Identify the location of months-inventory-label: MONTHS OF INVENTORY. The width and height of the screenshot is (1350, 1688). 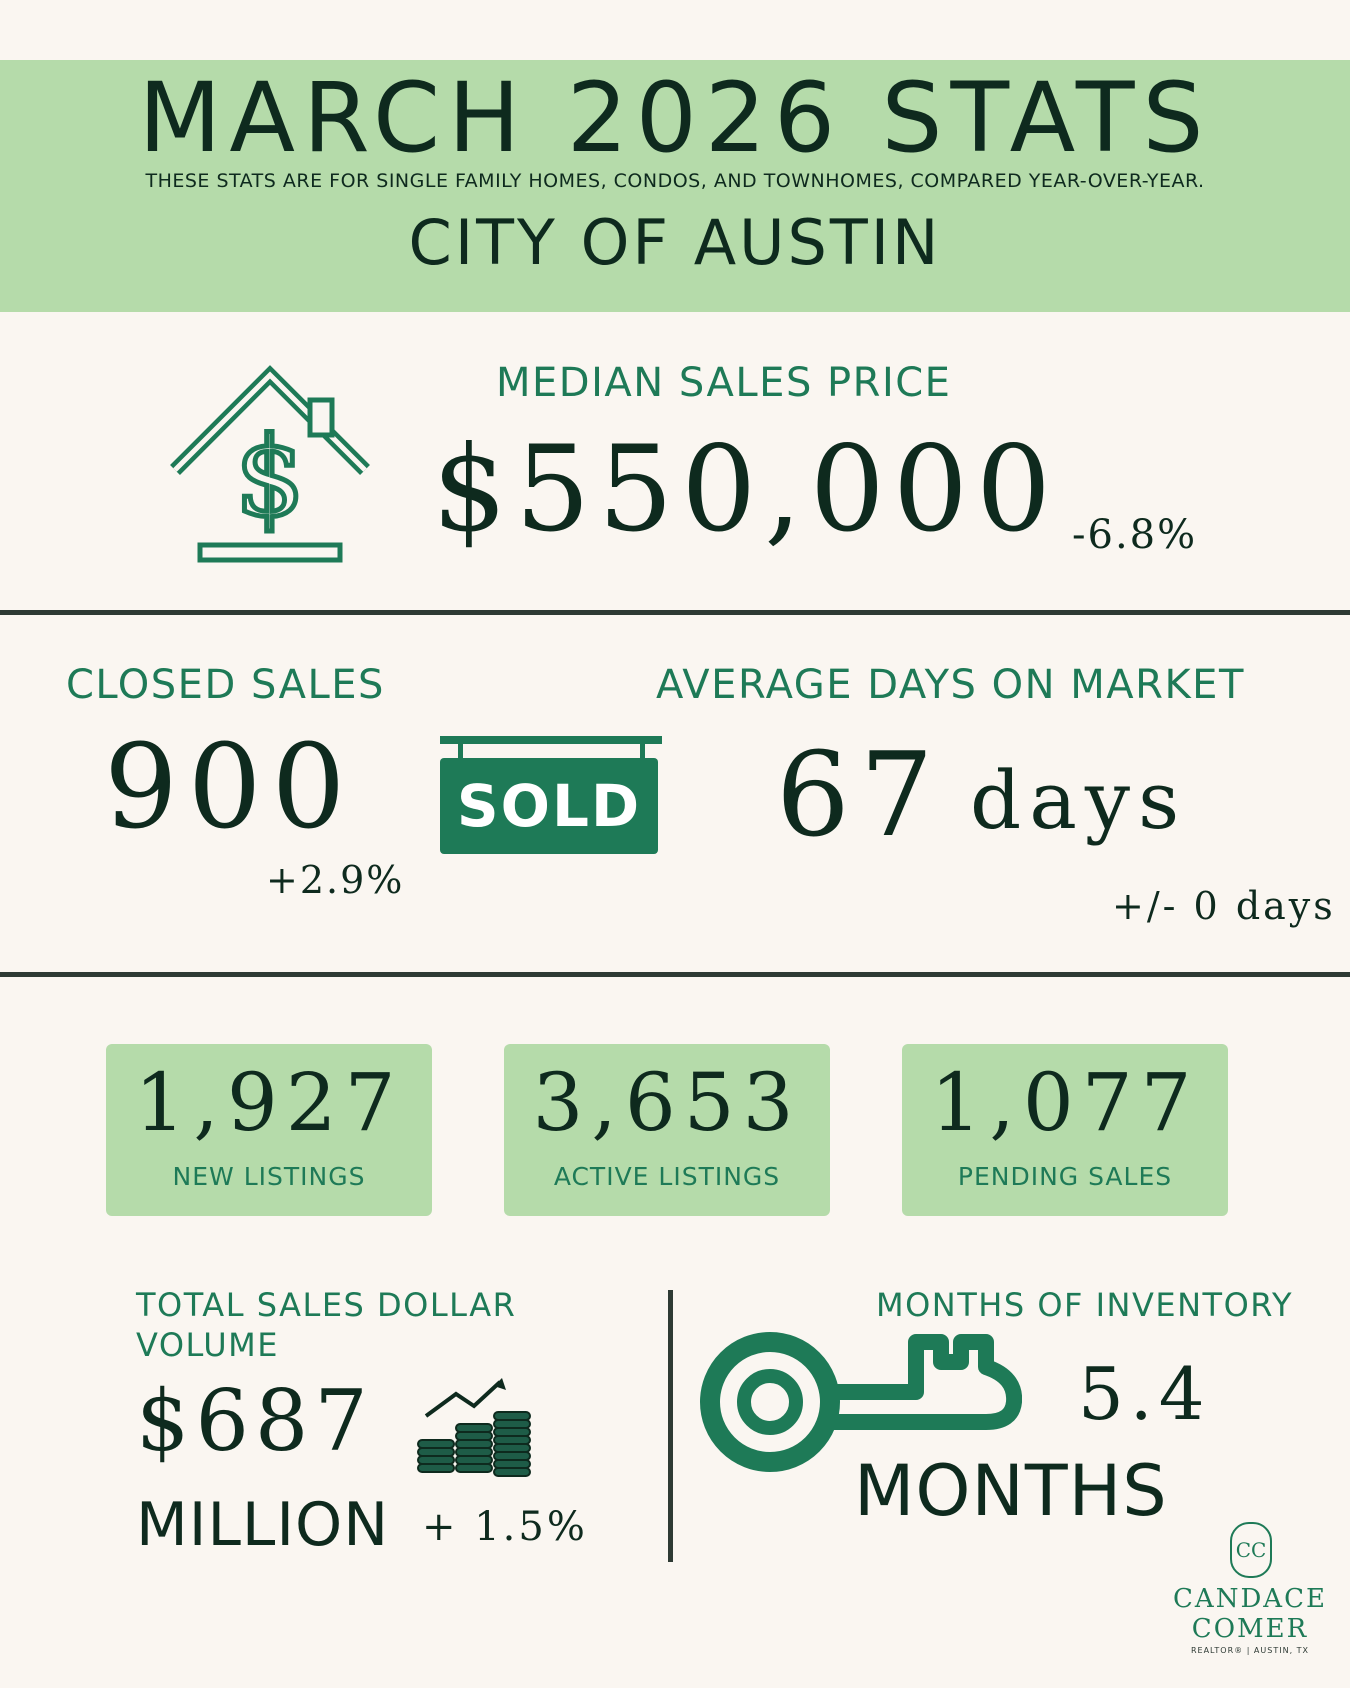
(1084, 1305).